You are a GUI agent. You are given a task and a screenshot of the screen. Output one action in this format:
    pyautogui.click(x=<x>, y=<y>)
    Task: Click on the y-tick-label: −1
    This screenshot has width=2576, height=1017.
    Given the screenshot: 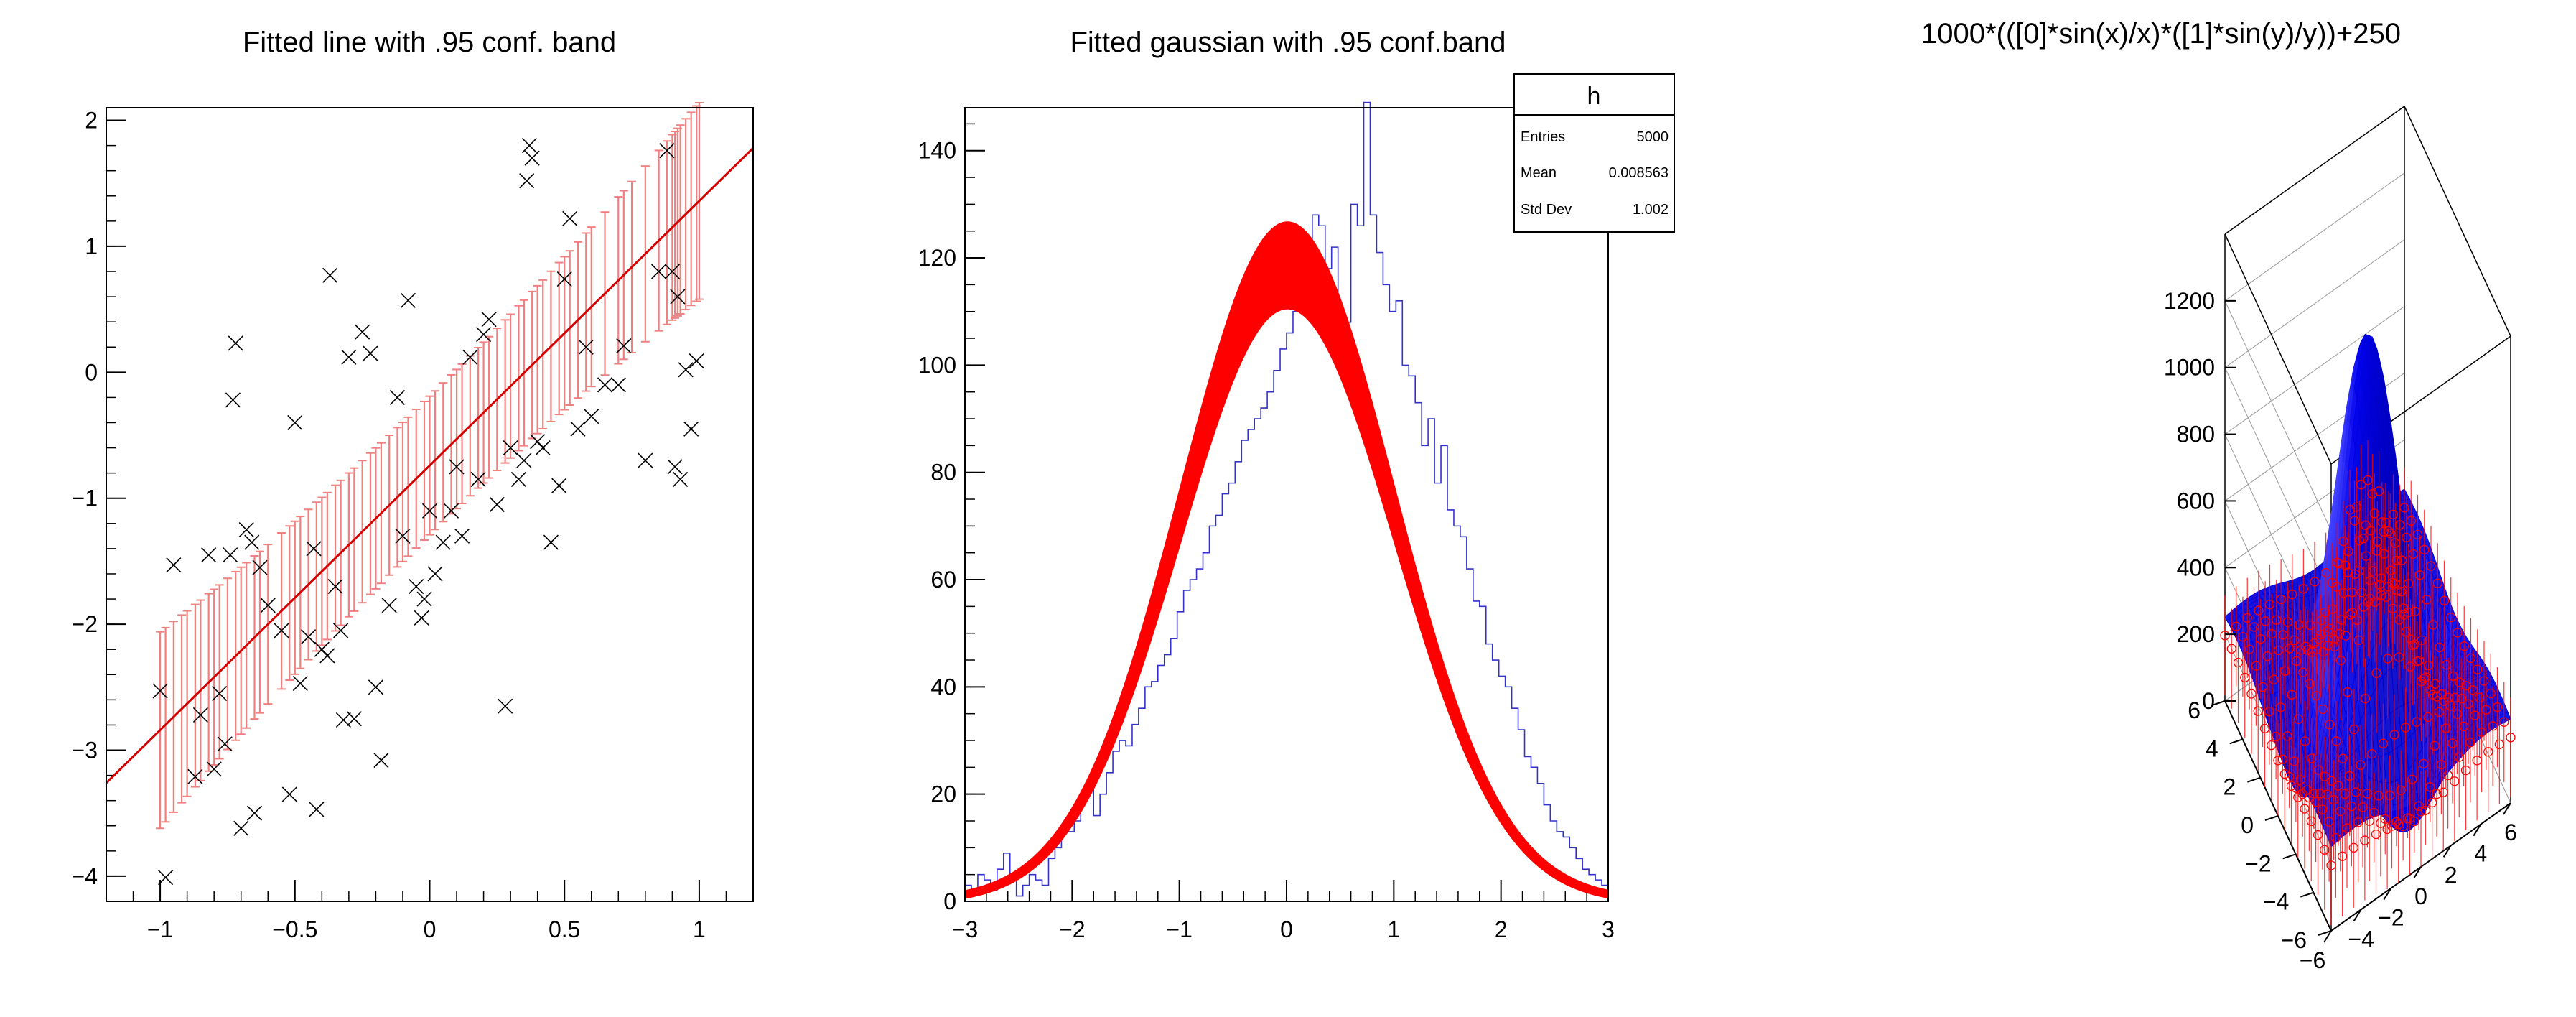 What is the action you would take?
    pyautogui.click(x=85, y=499)
    